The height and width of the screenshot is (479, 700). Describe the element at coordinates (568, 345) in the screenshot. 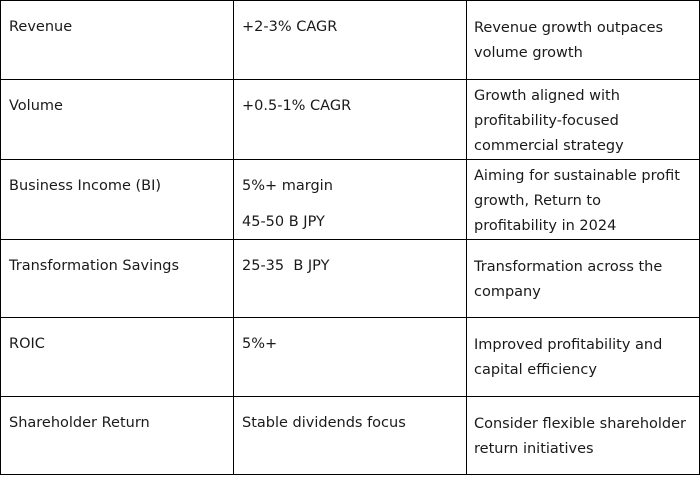

I see `note-line: Improved profitability and` at that location.